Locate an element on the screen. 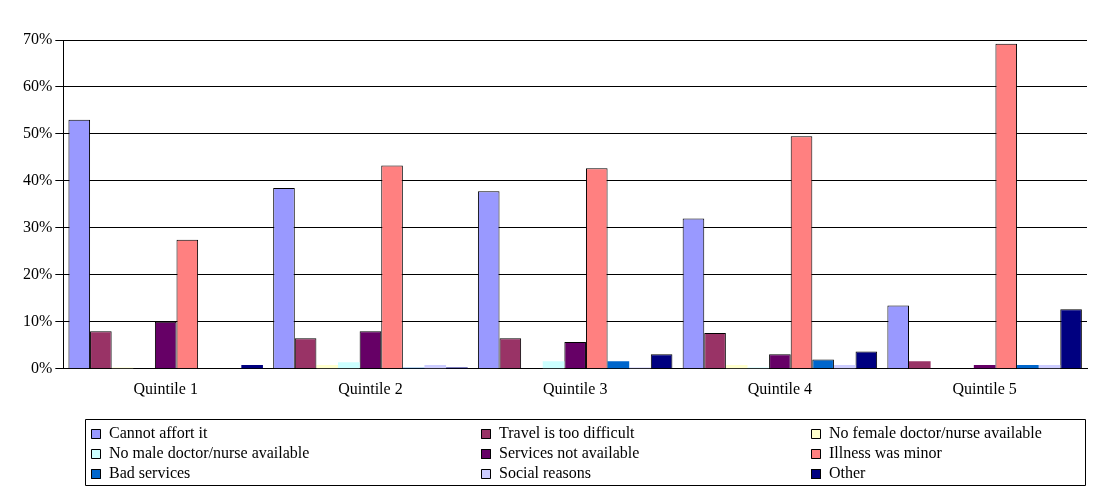 The image size is (1093, 490). x-tick-label: Quintile 2 is located at coordinates (370, 388).